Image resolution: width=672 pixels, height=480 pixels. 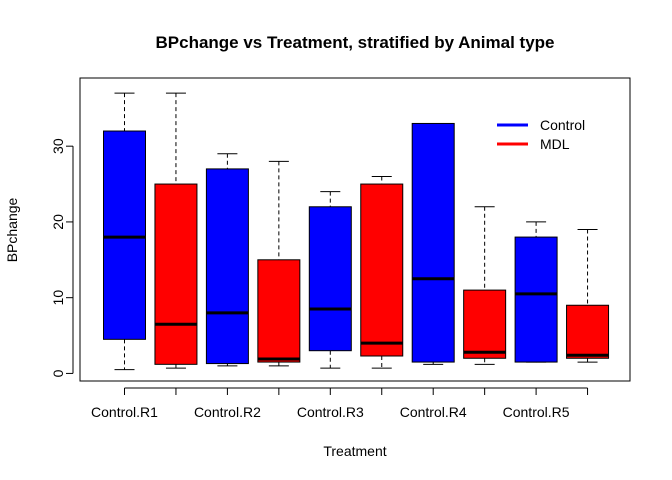 I want to click on box-control-control-r3, so click(x=330, y=280).